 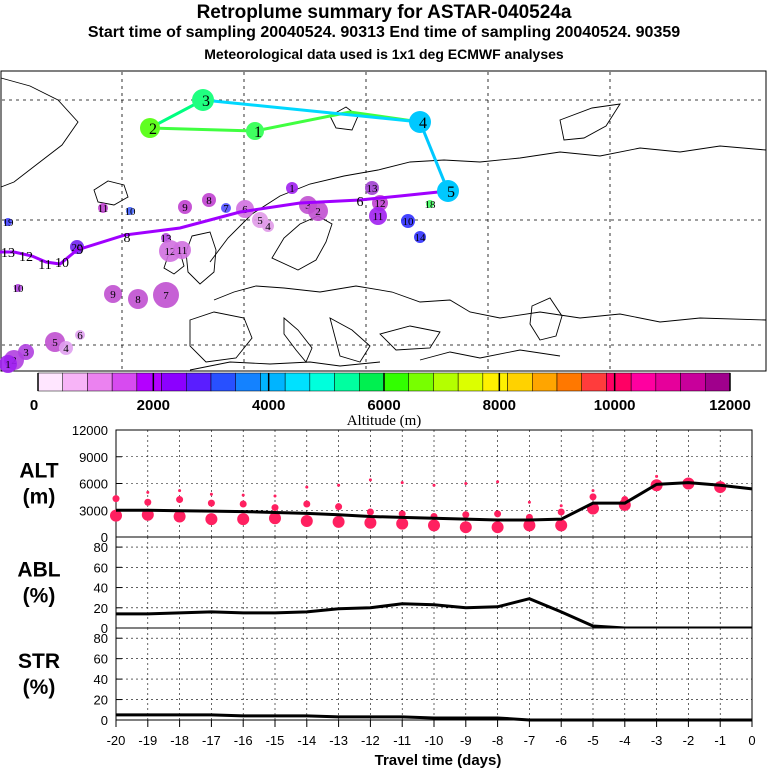 I want to click on xtick-label-2: -19, so click(x=147, y=740).